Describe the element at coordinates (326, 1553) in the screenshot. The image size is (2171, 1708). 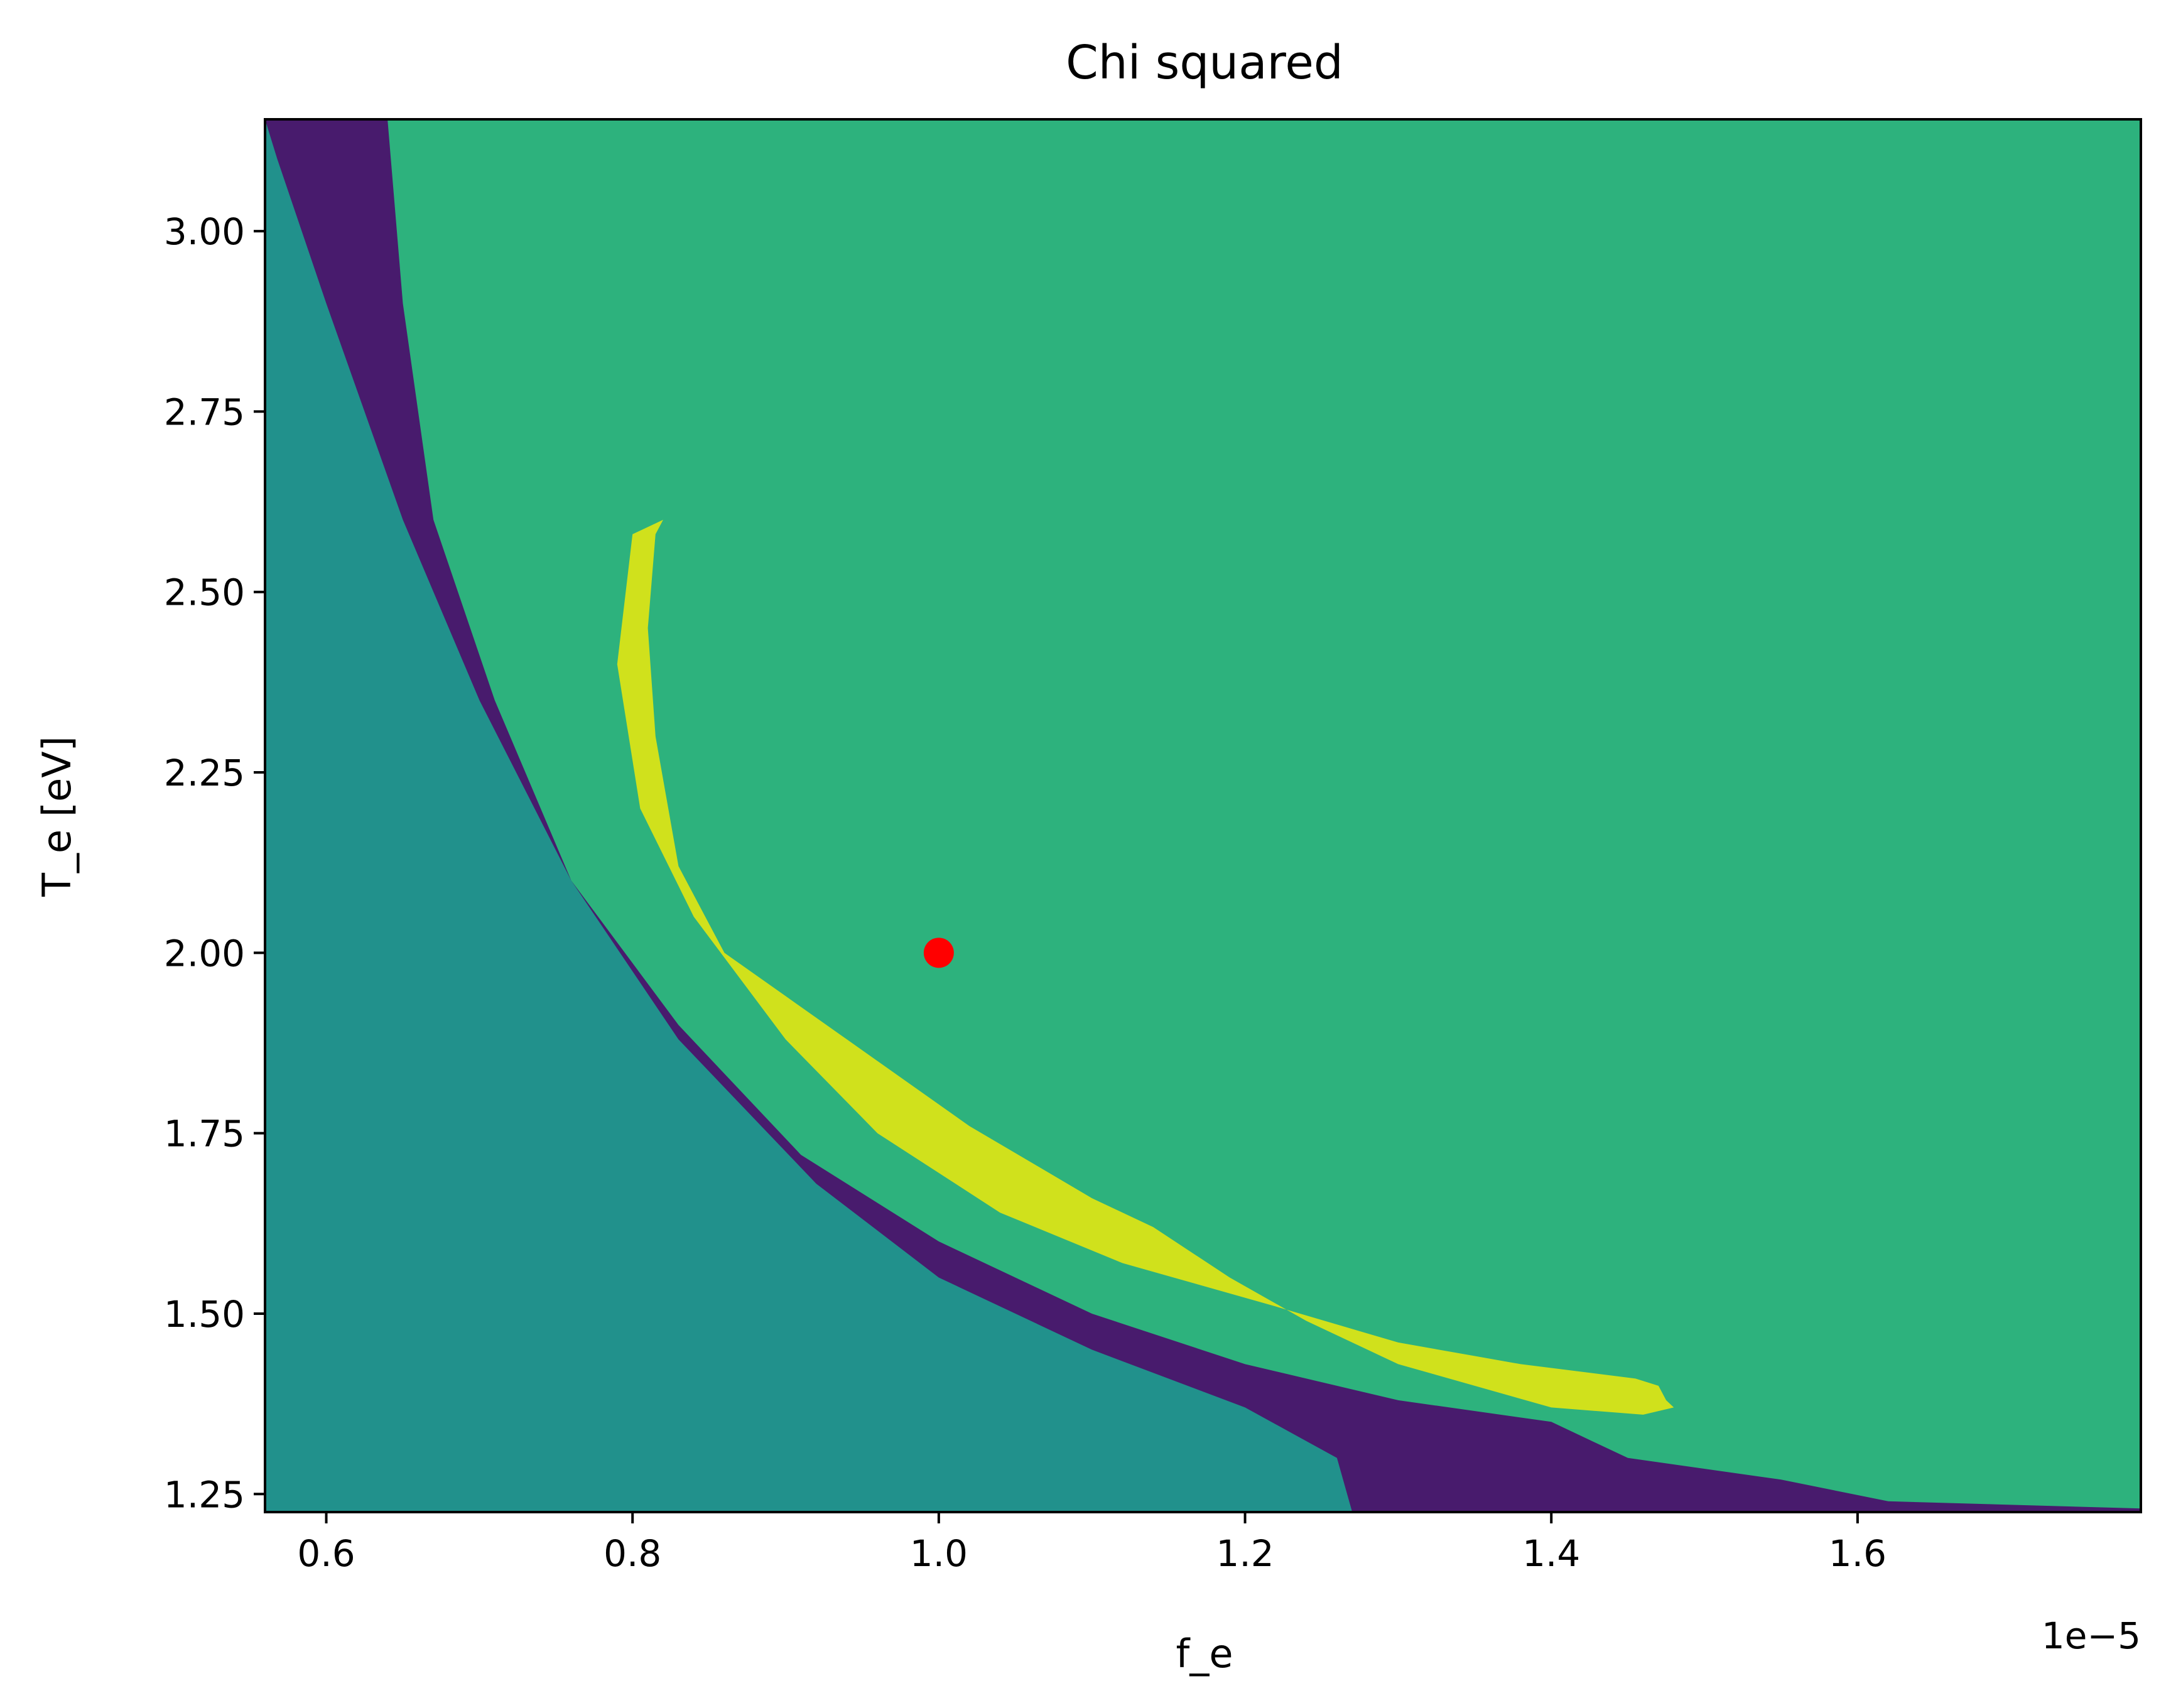
I see `x-tick-label: 0.6` at that location.